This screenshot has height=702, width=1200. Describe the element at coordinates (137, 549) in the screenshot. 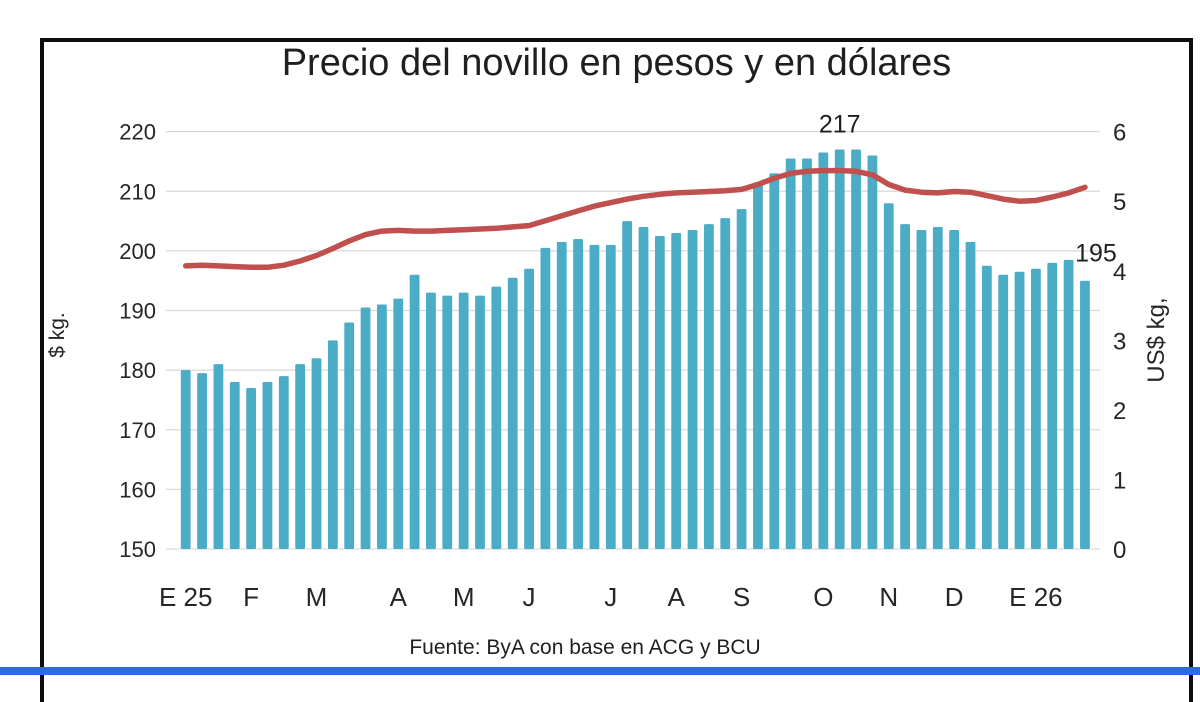

I see `left-tick-150: 150` at that location.